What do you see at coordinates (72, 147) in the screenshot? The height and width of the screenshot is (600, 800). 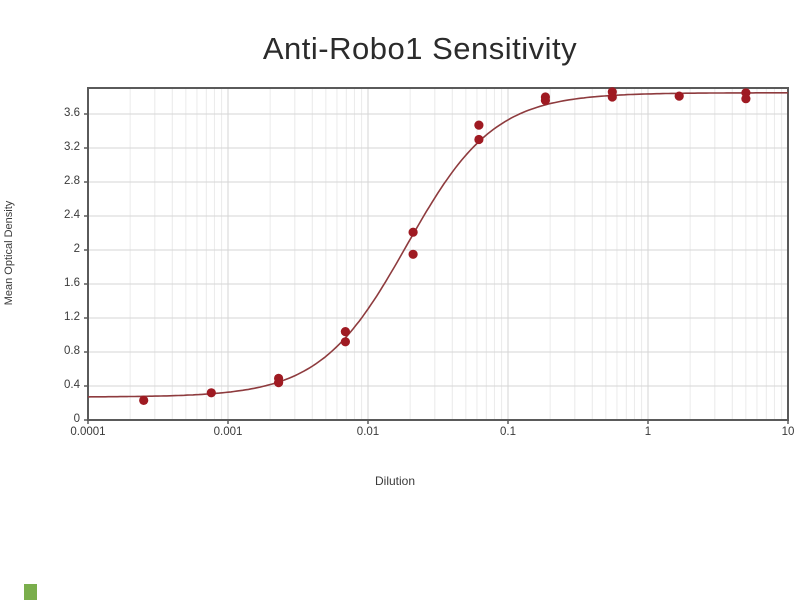 I see `y-tick-label: 3.2` at bounding box center [72, 147].